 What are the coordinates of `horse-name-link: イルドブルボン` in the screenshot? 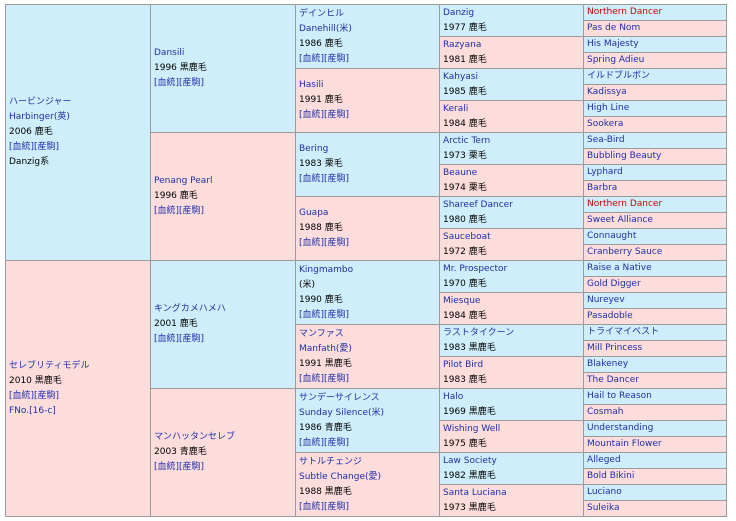 It's located at (619, 76).